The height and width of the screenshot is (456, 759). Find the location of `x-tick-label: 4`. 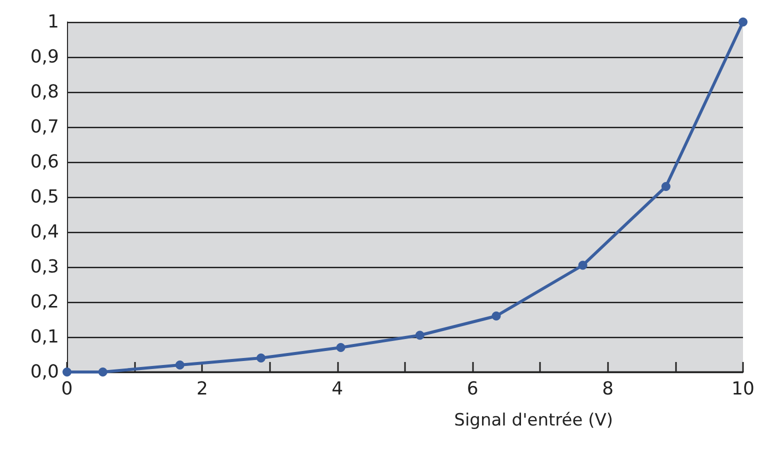

x-tick-label: 4 is located at coordinates (338, 389).